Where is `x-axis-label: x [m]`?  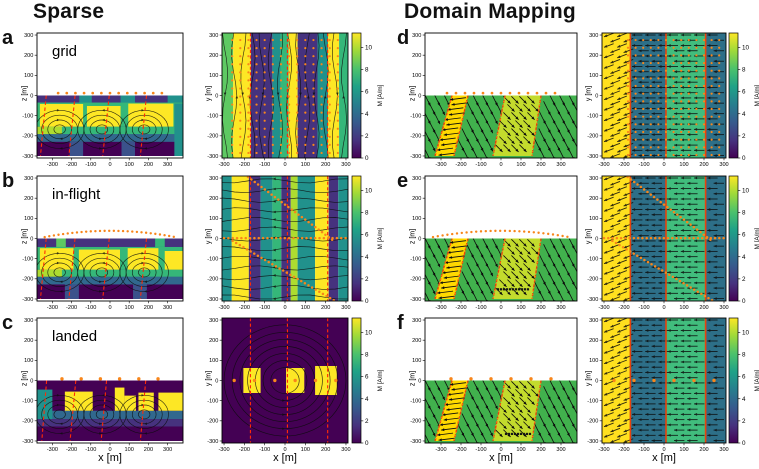 x-axis-label: x [m] is located at coordinates (501, 458).